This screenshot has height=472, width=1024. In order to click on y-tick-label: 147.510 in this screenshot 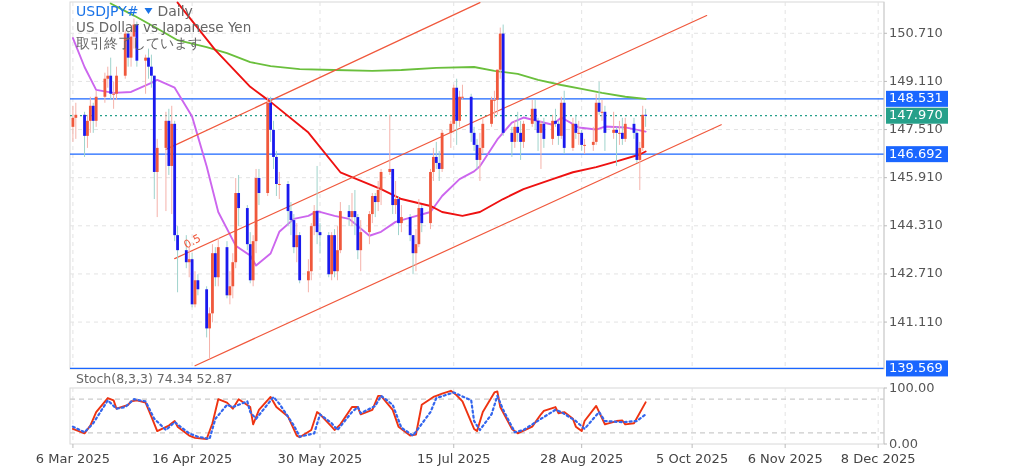, I will do `click(916, 129)`.